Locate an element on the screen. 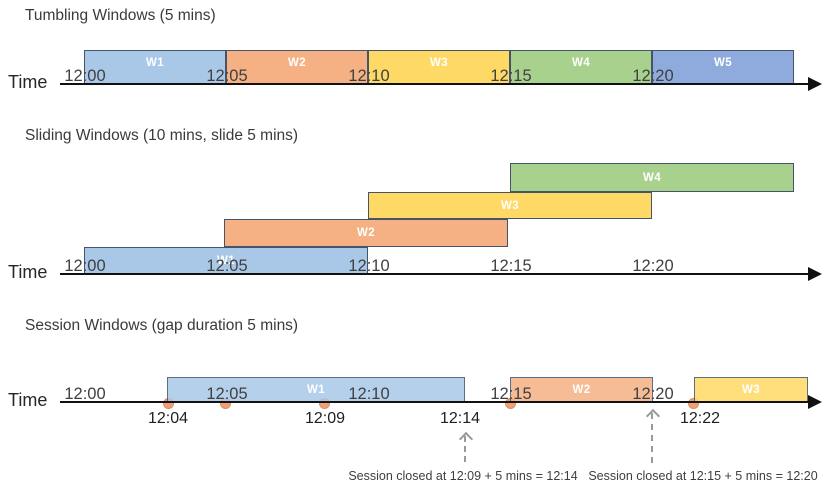 This screenshot has height=498, width=829. tumbling-window-w5: W5 is located at coordinates (723, 67).